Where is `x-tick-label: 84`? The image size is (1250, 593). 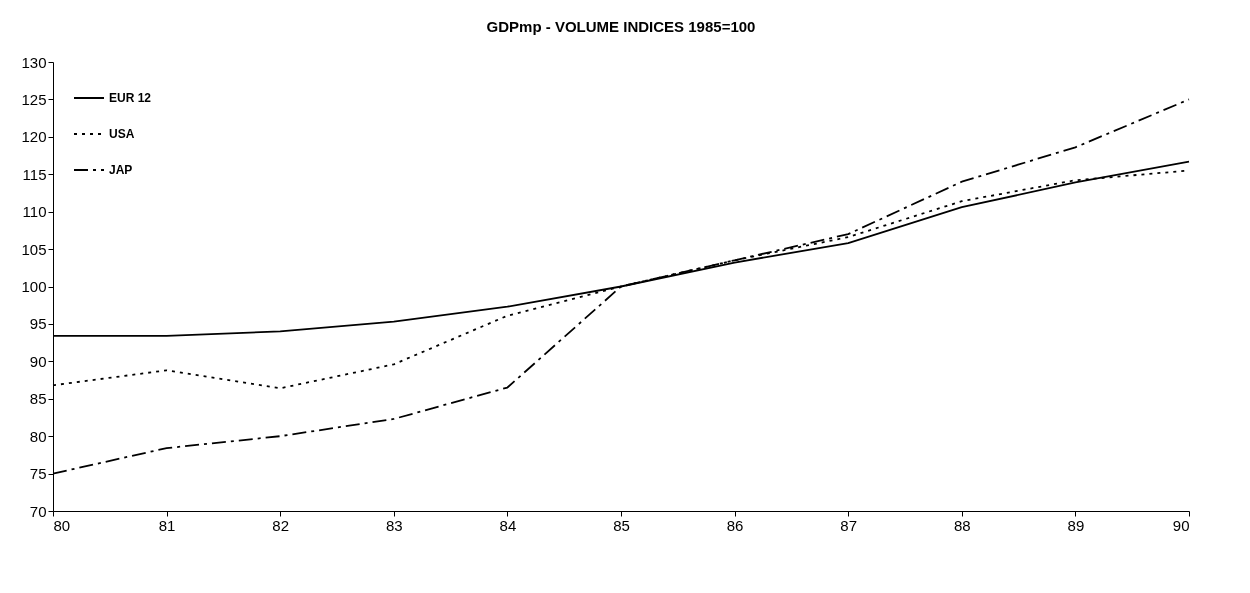
x-tick-label: 84 is located at coordinates (508, 525).